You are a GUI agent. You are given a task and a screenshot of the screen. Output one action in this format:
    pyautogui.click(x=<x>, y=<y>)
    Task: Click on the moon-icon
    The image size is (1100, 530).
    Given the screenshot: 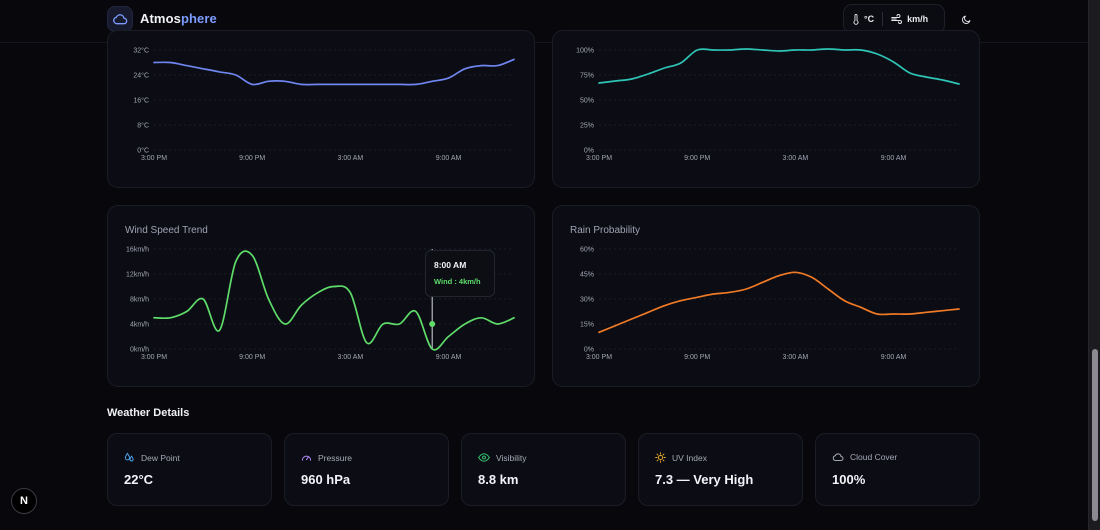 What is the action you would take?
    pyautogui.click(x=965, y=19)
    